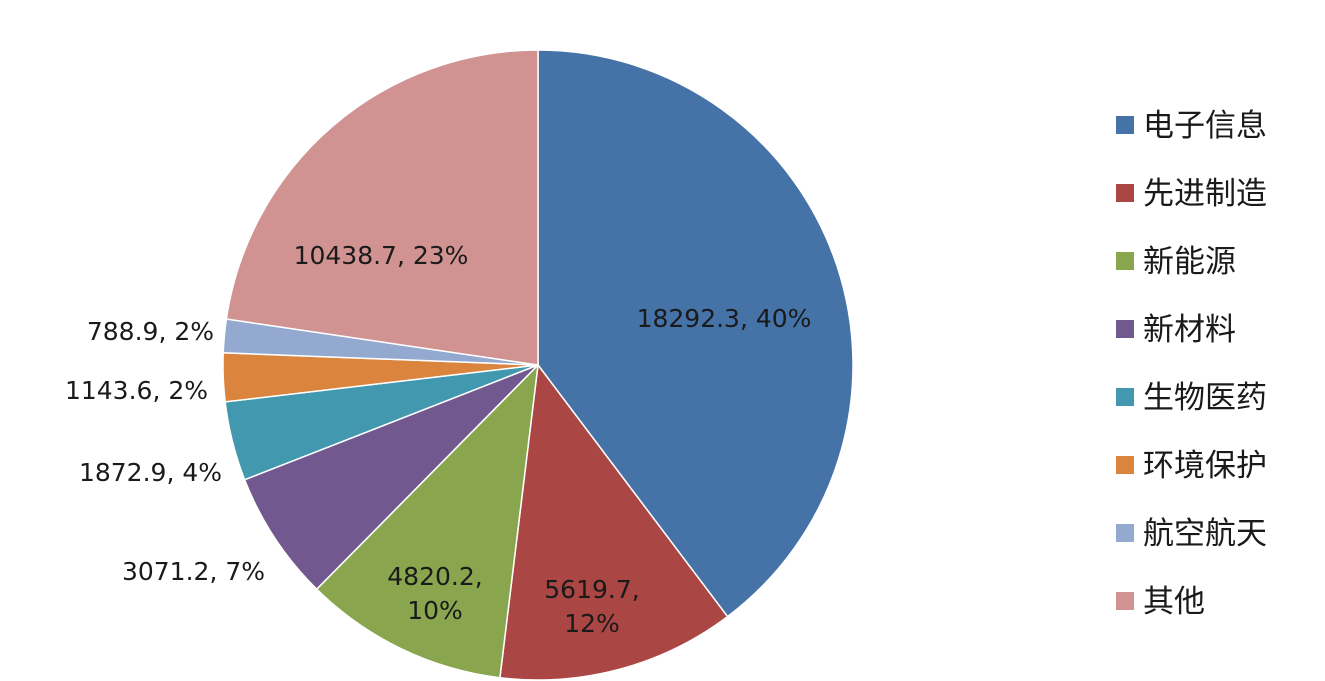  I want to click on legend-label: 其他, so click(1174, 602).